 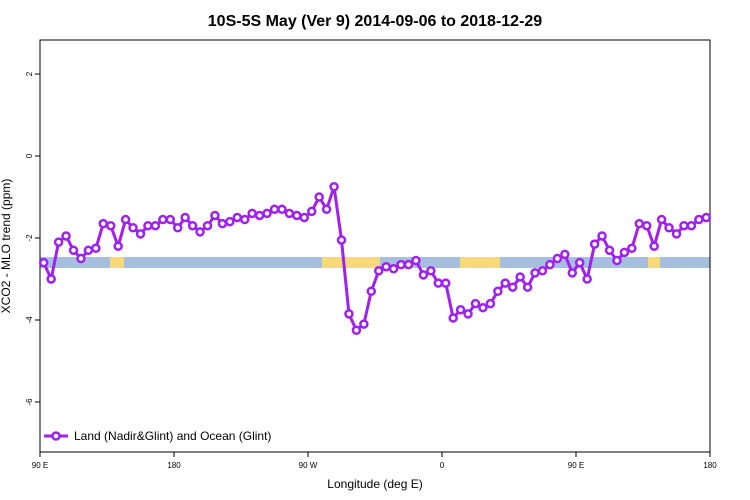 I want to click on y-tick-label: -2, so click(x=29, y=238).